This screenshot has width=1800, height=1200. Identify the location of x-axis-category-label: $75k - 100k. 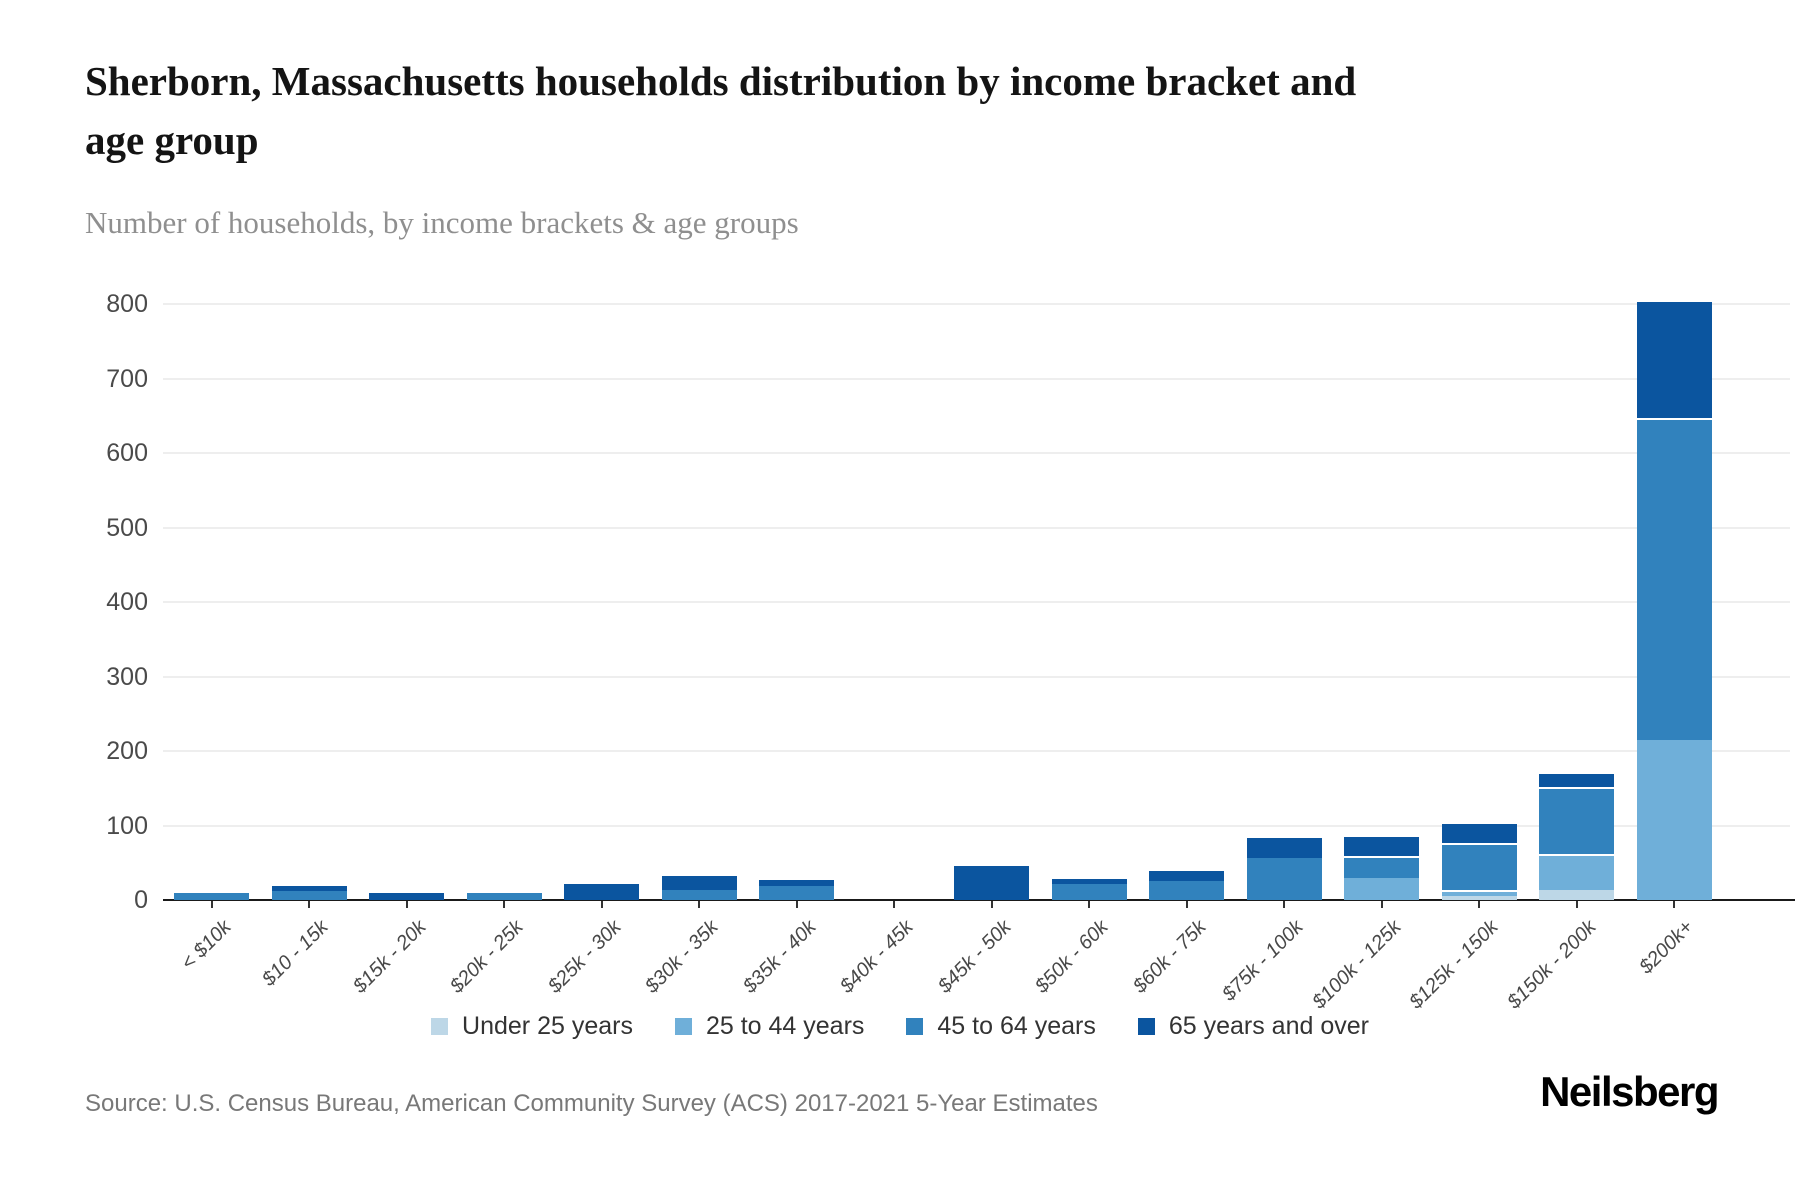
(1263, 961).